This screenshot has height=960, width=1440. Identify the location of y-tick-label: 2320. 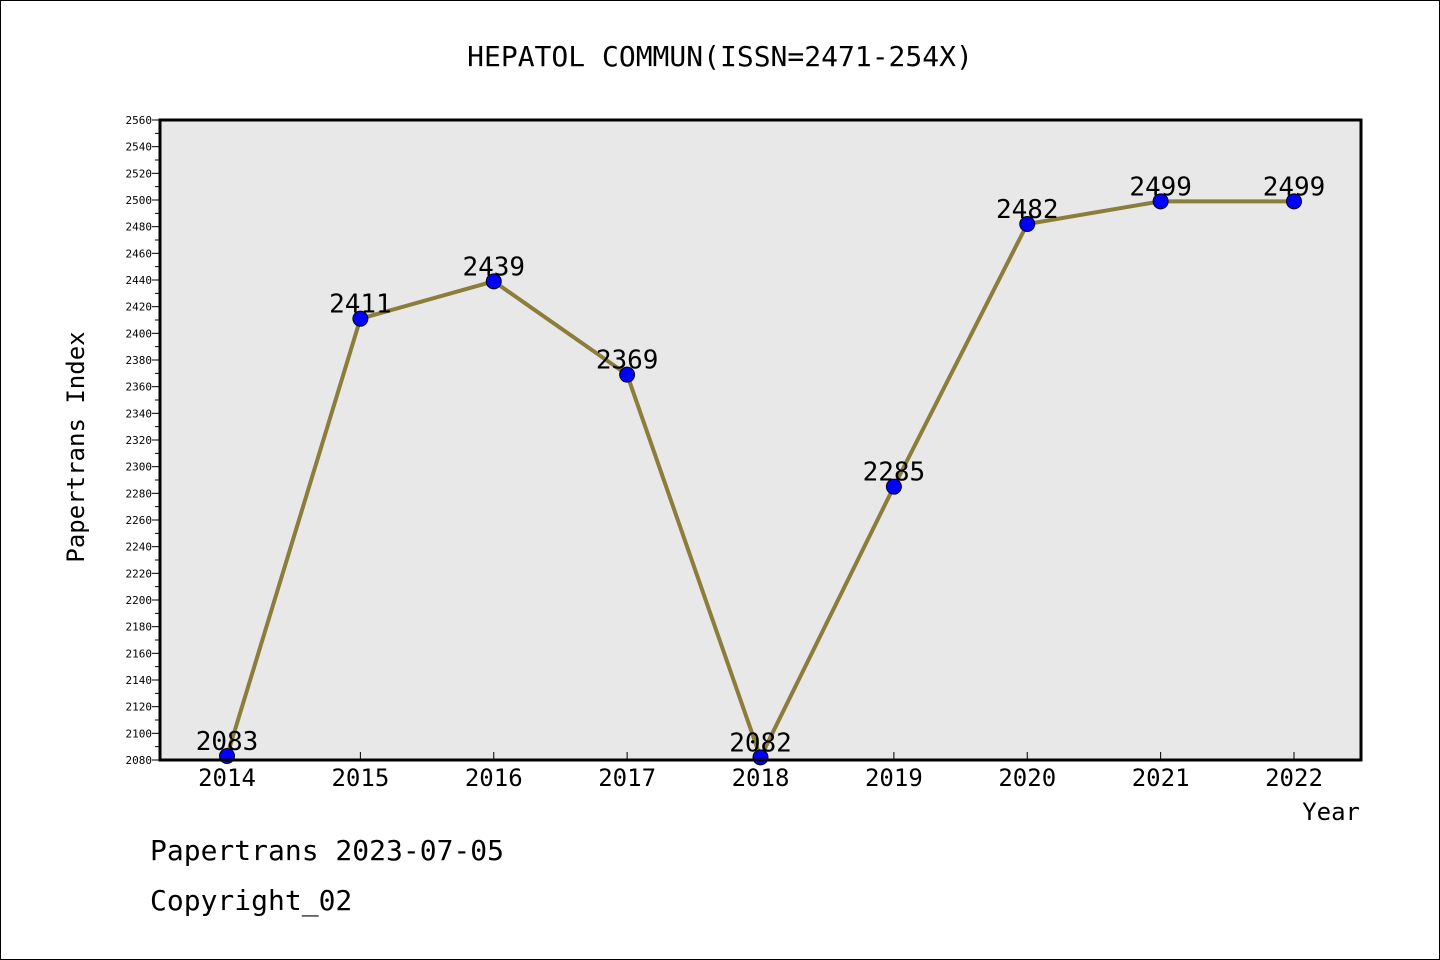
(139, 440).